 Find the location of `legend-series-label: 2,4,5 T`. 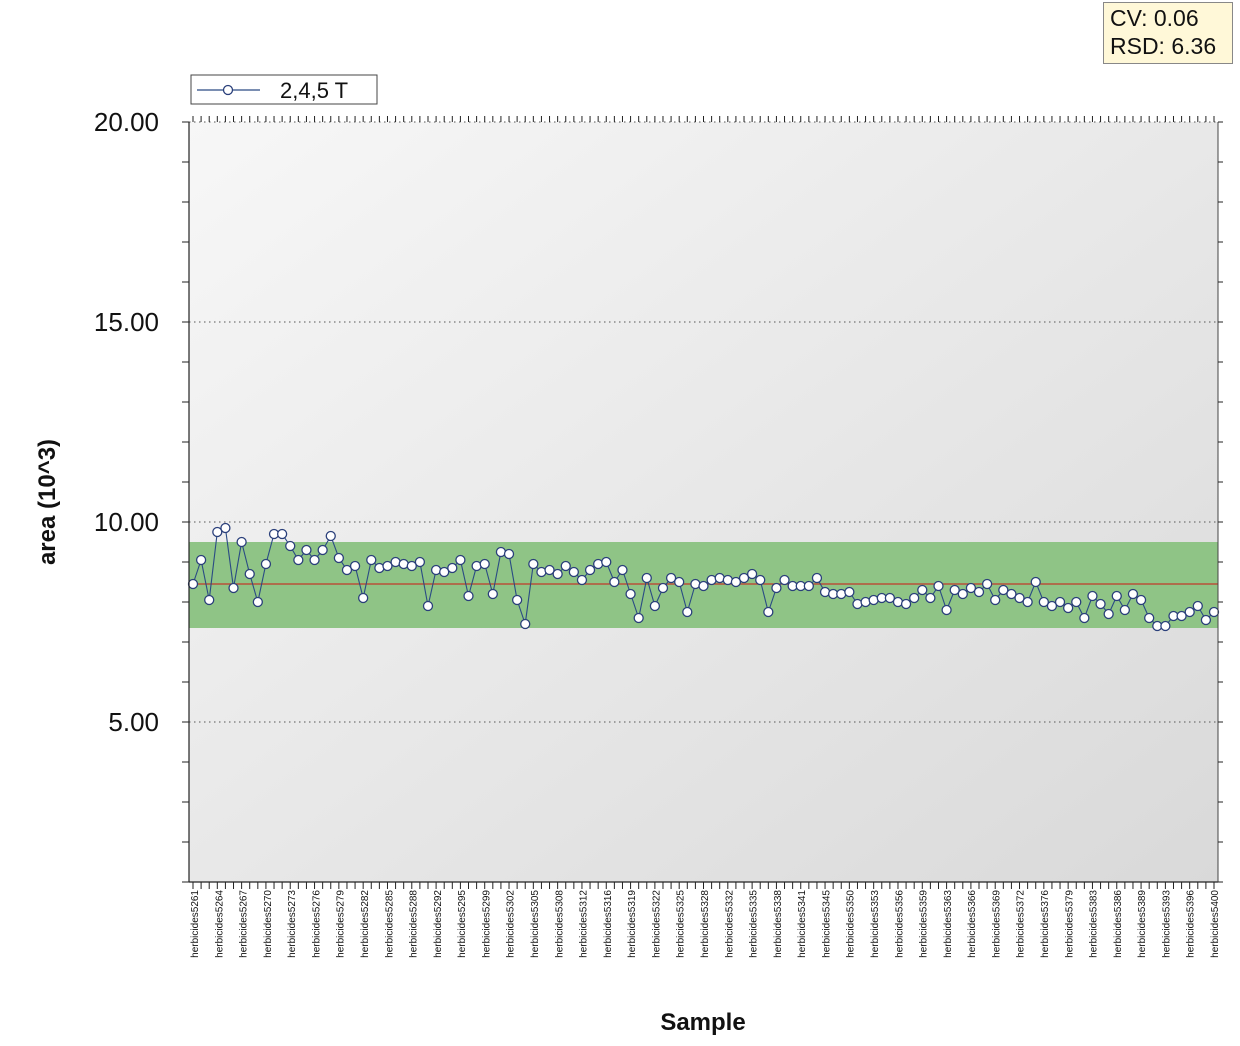

legend-series-label: 2,4,5 T is located at coordinates (314, 90).